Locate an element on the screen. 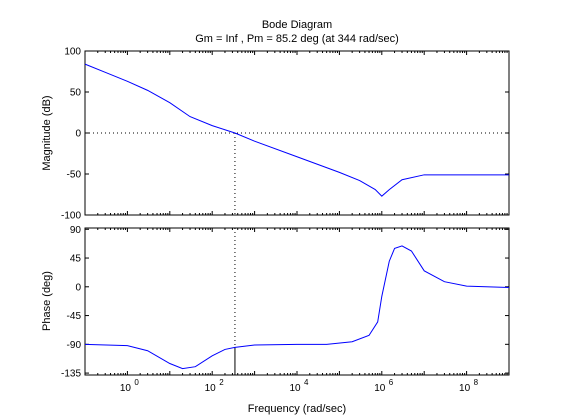 The height and width of the screenshot is (420, 561). magnitude-ytick-label: 100 is located at coordinates (72, 52).